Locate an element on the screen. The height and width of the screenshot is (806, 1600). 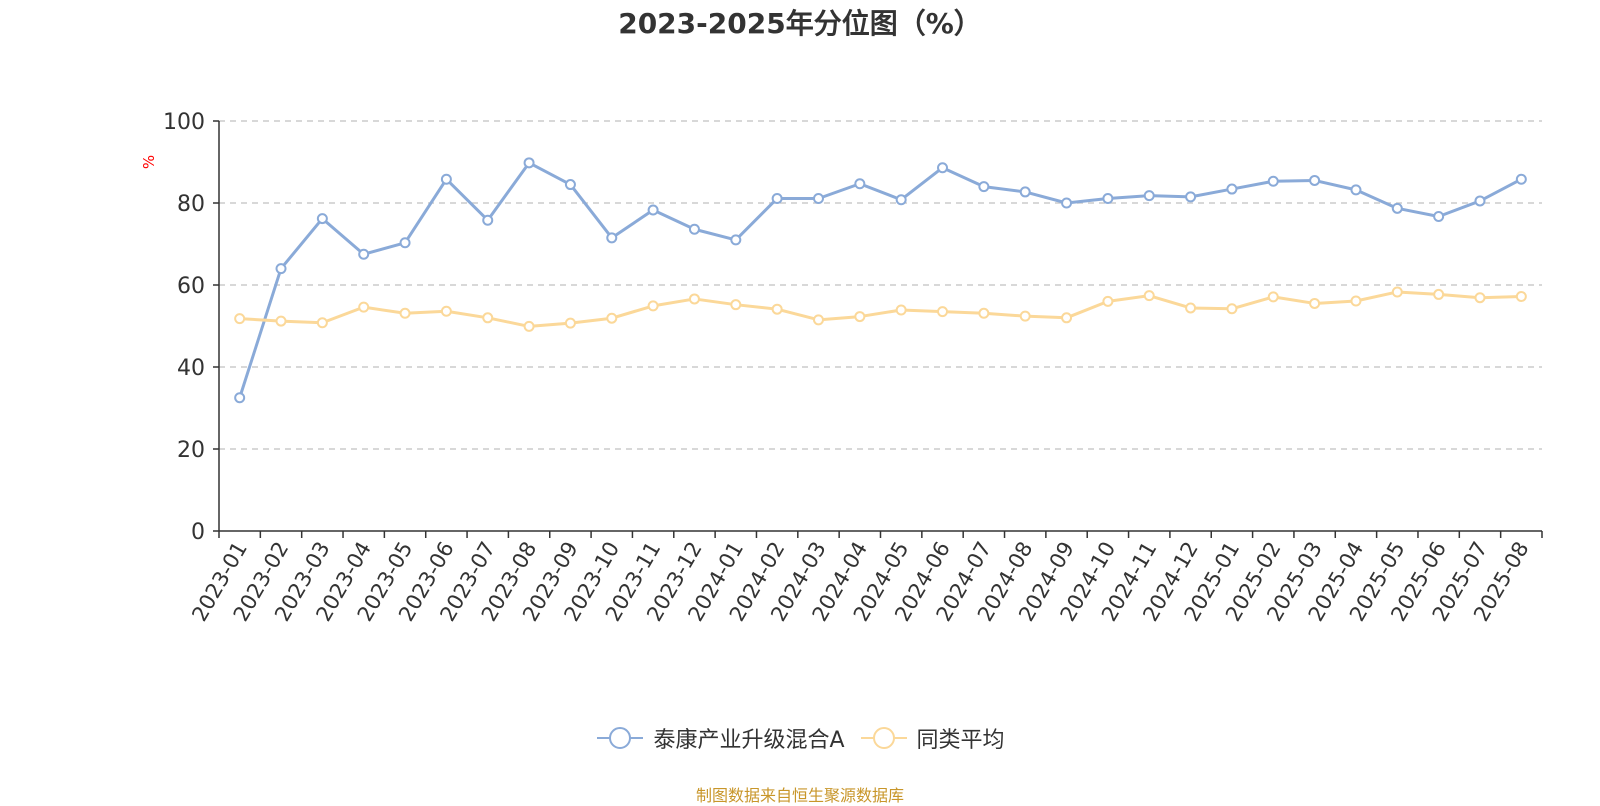
y-tick-label: 60 is located at coordinates (191, 286).